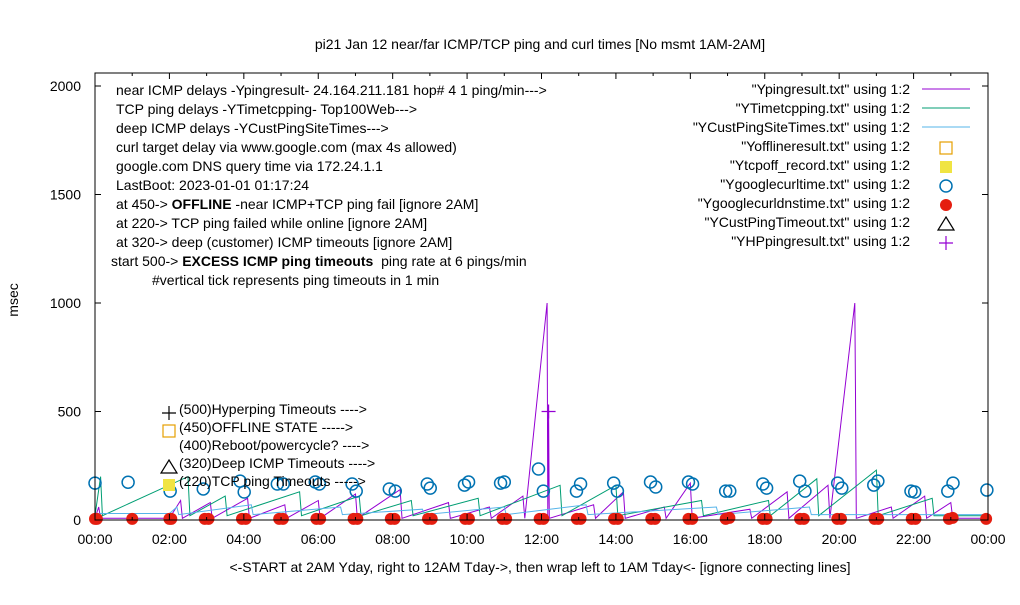  I want to click on note-pre: start 500->, so click(146, 261).